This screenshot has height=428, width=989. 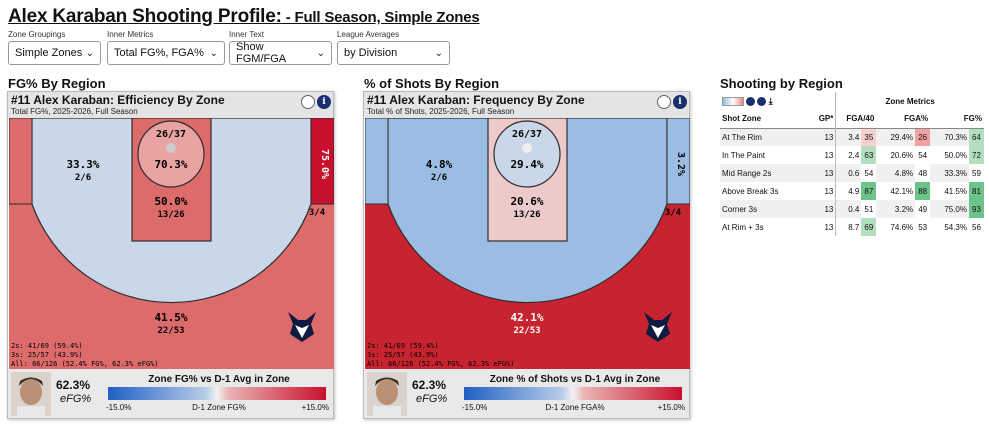 I want to click on paint-pct: 50.0%, so click(x=170, y=201).